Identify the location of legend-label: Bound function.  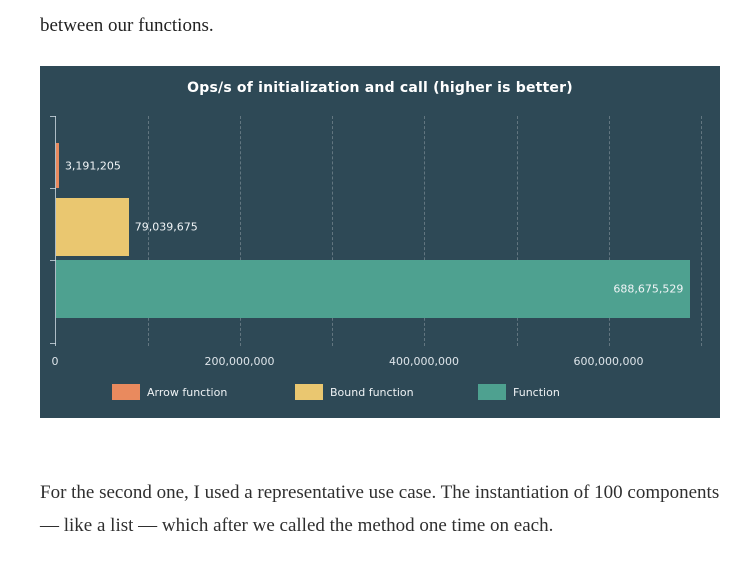
(372, 392).